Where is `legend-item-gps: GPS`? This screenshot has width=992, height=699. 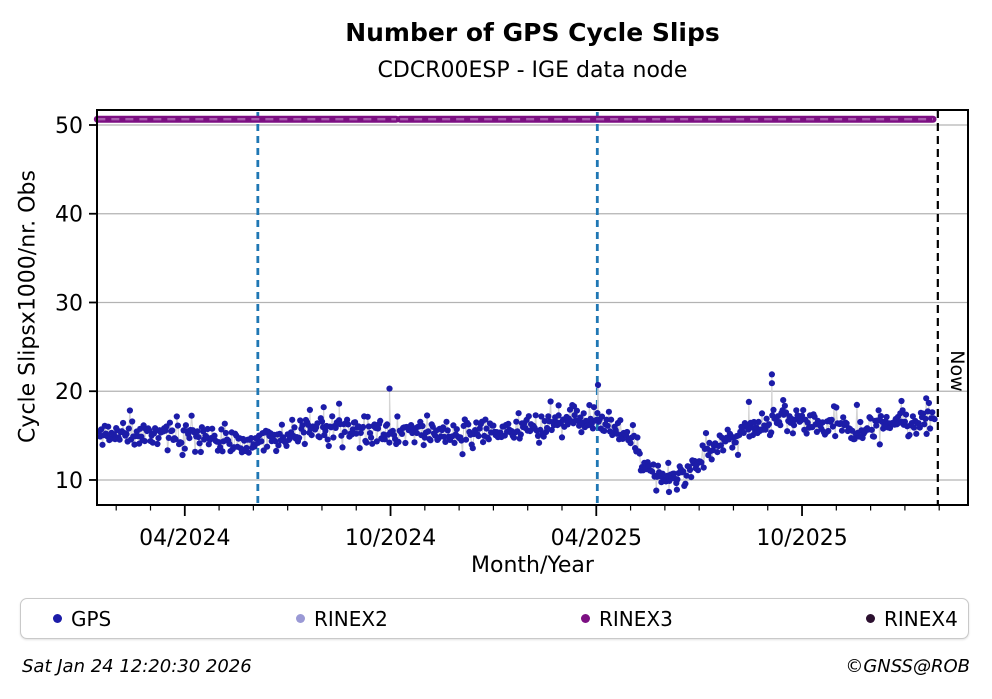
legend-item-gps: GPS is located at coordinates (82, 619).